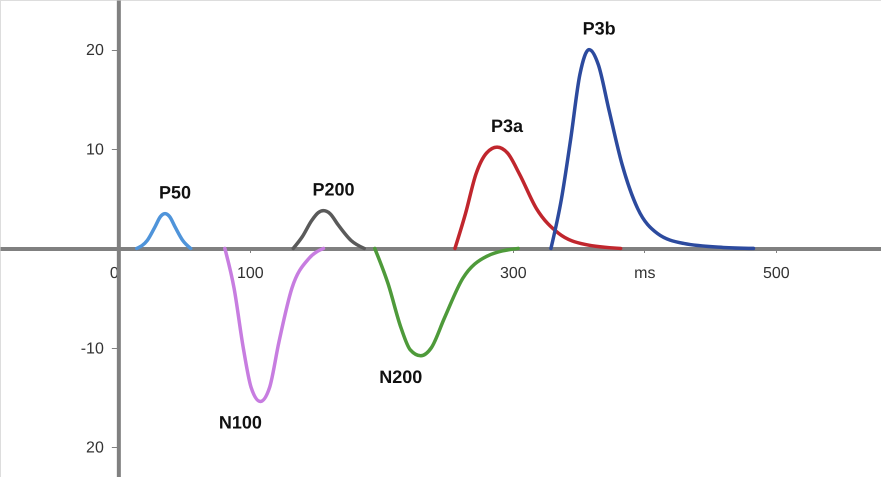  Describe the element at coordinates (240, 422) in the screenshot. I see `series-label: N100` at that location.